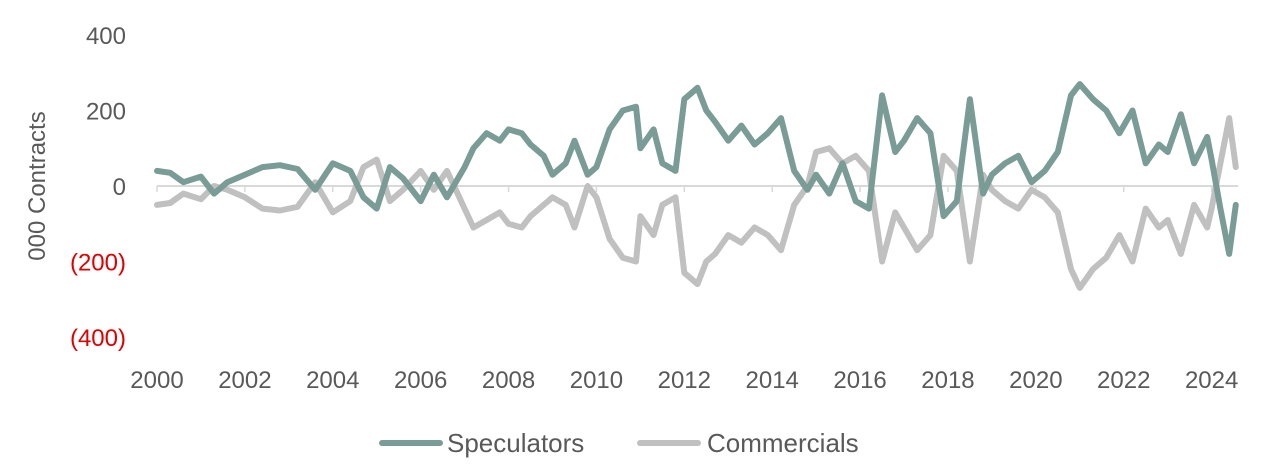  I want to click on legend-label: Speculators, so click(515, 443).